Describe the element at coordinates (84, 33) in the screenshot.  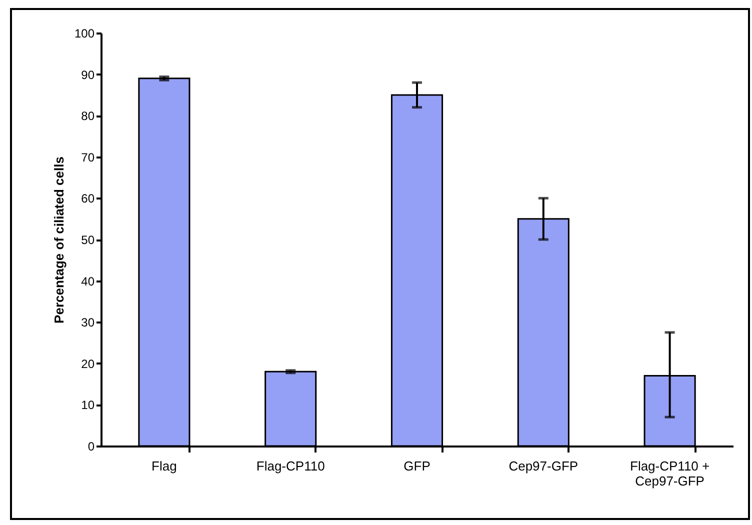
I see `y-tick-label: 100` at that location.